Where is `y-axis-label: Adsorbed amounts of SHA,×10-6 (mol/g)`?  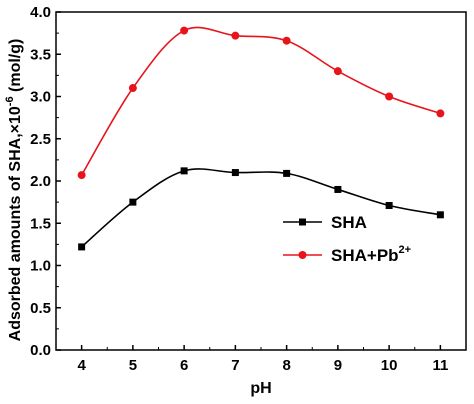 y-axis-label: Adsorbed amounts of SHA,×10-6 (mol/g) is located at coordinates (14, 190).